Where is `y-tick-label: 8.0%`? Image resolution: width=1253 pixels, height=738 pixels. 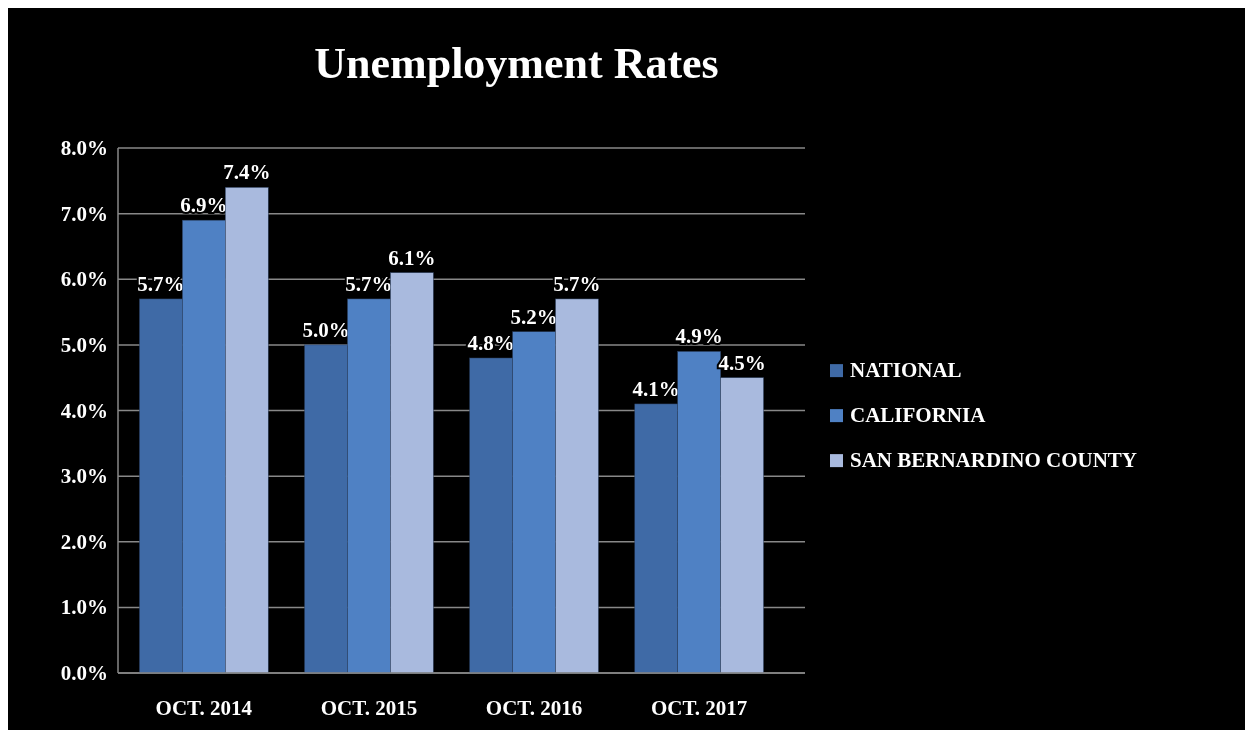
y-tick-label: 8.0% is located at coordinates (84, 148).